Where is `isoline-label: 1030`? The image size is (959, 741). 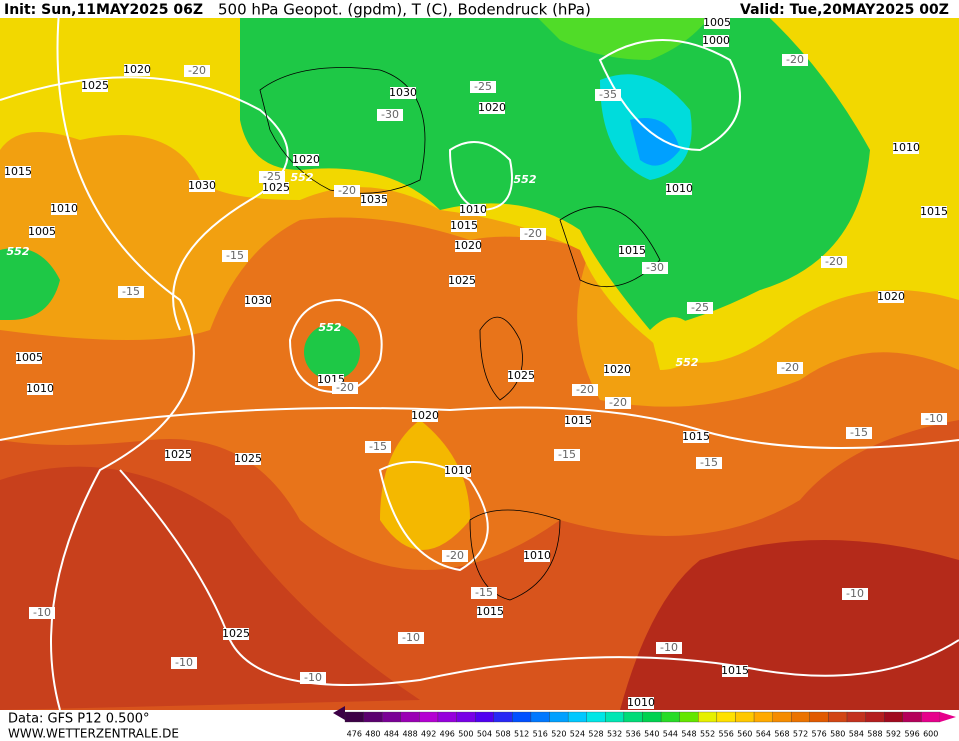
isoline-label: 1030 is located at coordinates (258, 300).